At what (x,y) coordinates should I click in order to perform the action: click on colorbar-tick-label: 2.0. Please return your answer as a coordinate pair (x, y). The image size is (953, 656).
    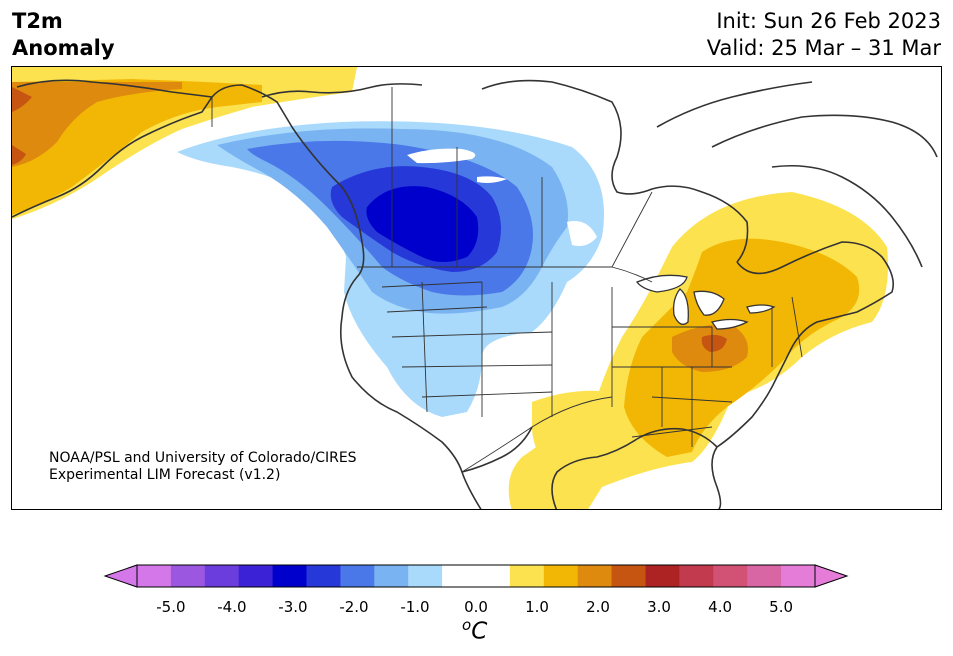
    Looking at the image, I should click on (598, 607).